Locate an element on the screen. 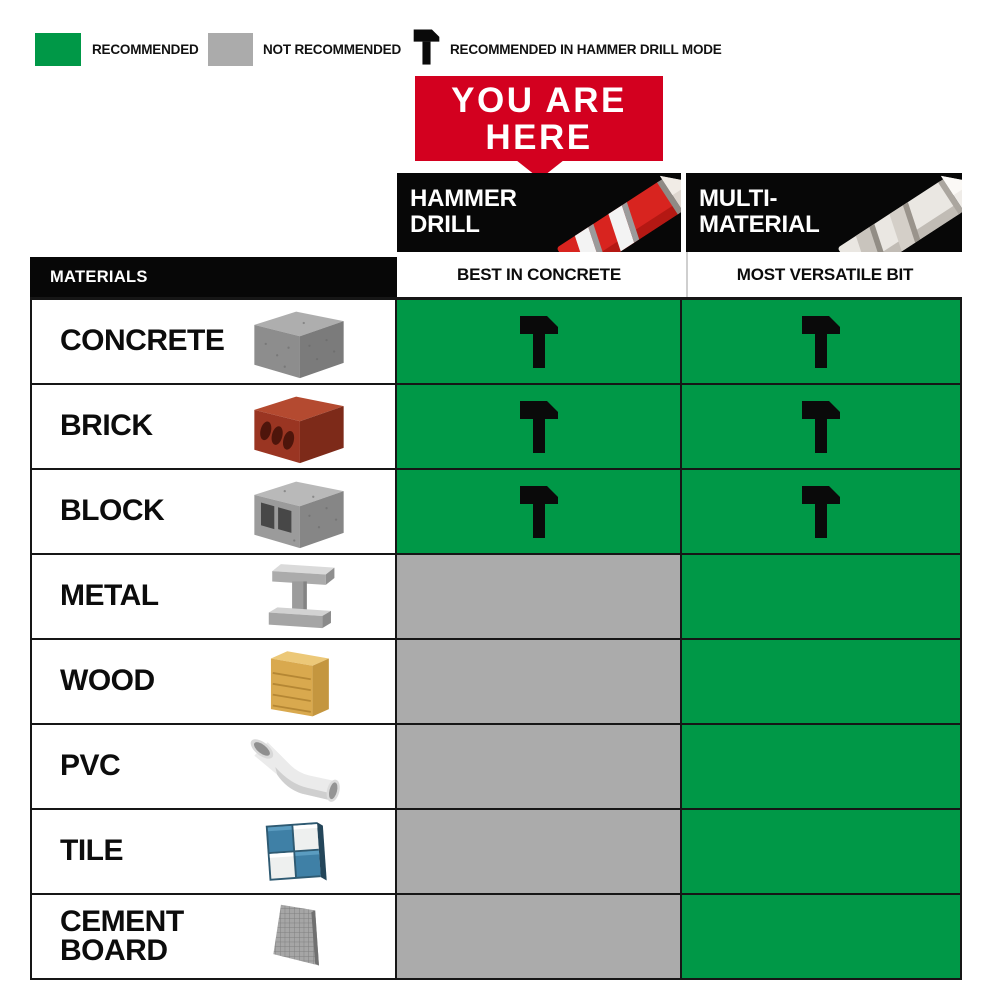 Image resolution: width=1000 pixels, height=1000 pixels. table-row-brick: BRICK is located at coordinates (496, 427).